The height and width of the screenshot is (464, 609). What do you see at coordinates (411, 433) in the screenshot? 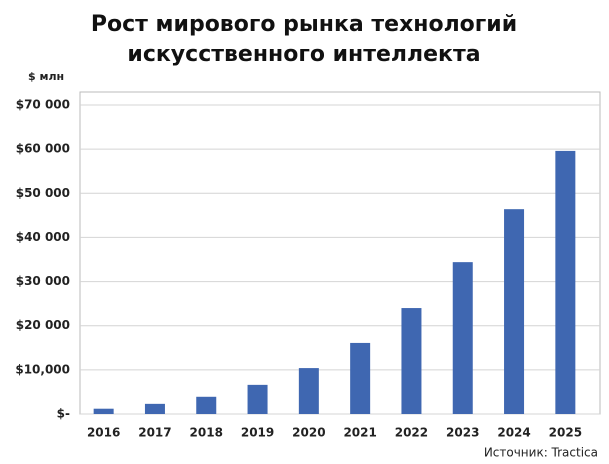
I see `x-tick-label: 2022` at bounding box center [411, 433].